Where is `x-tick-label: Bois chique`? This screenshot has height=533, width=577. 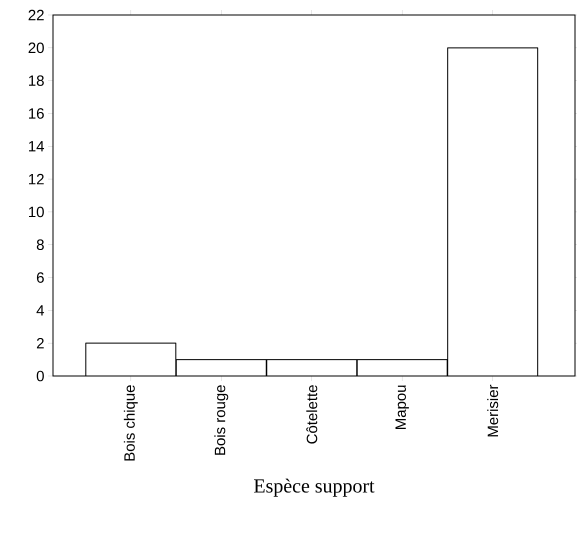
x-tick-label: Bois chique is located at coordinates (131, 423).